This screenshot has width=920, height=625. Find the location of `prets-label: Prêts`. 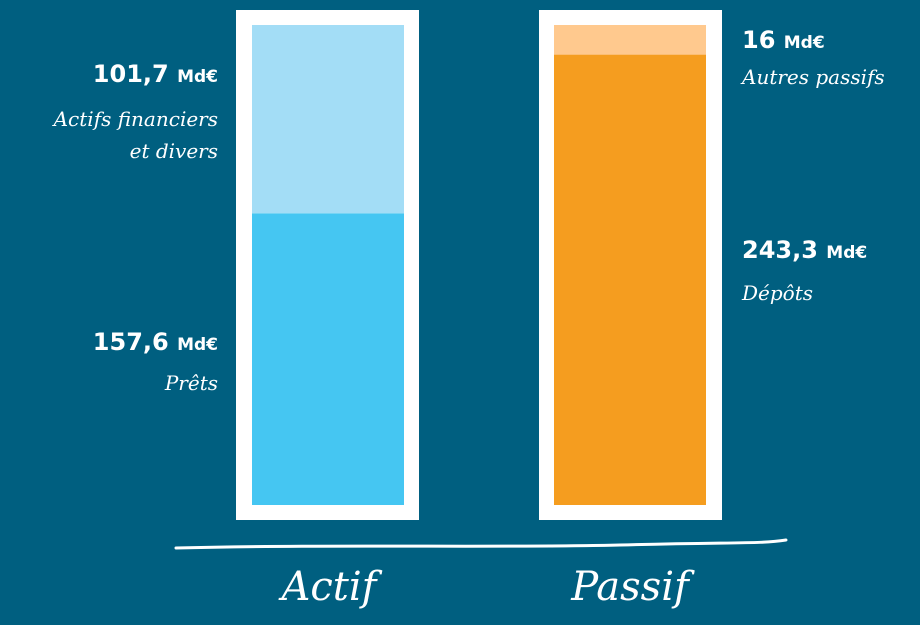

prets-label: Prêts is located at coordinates (191, 383).